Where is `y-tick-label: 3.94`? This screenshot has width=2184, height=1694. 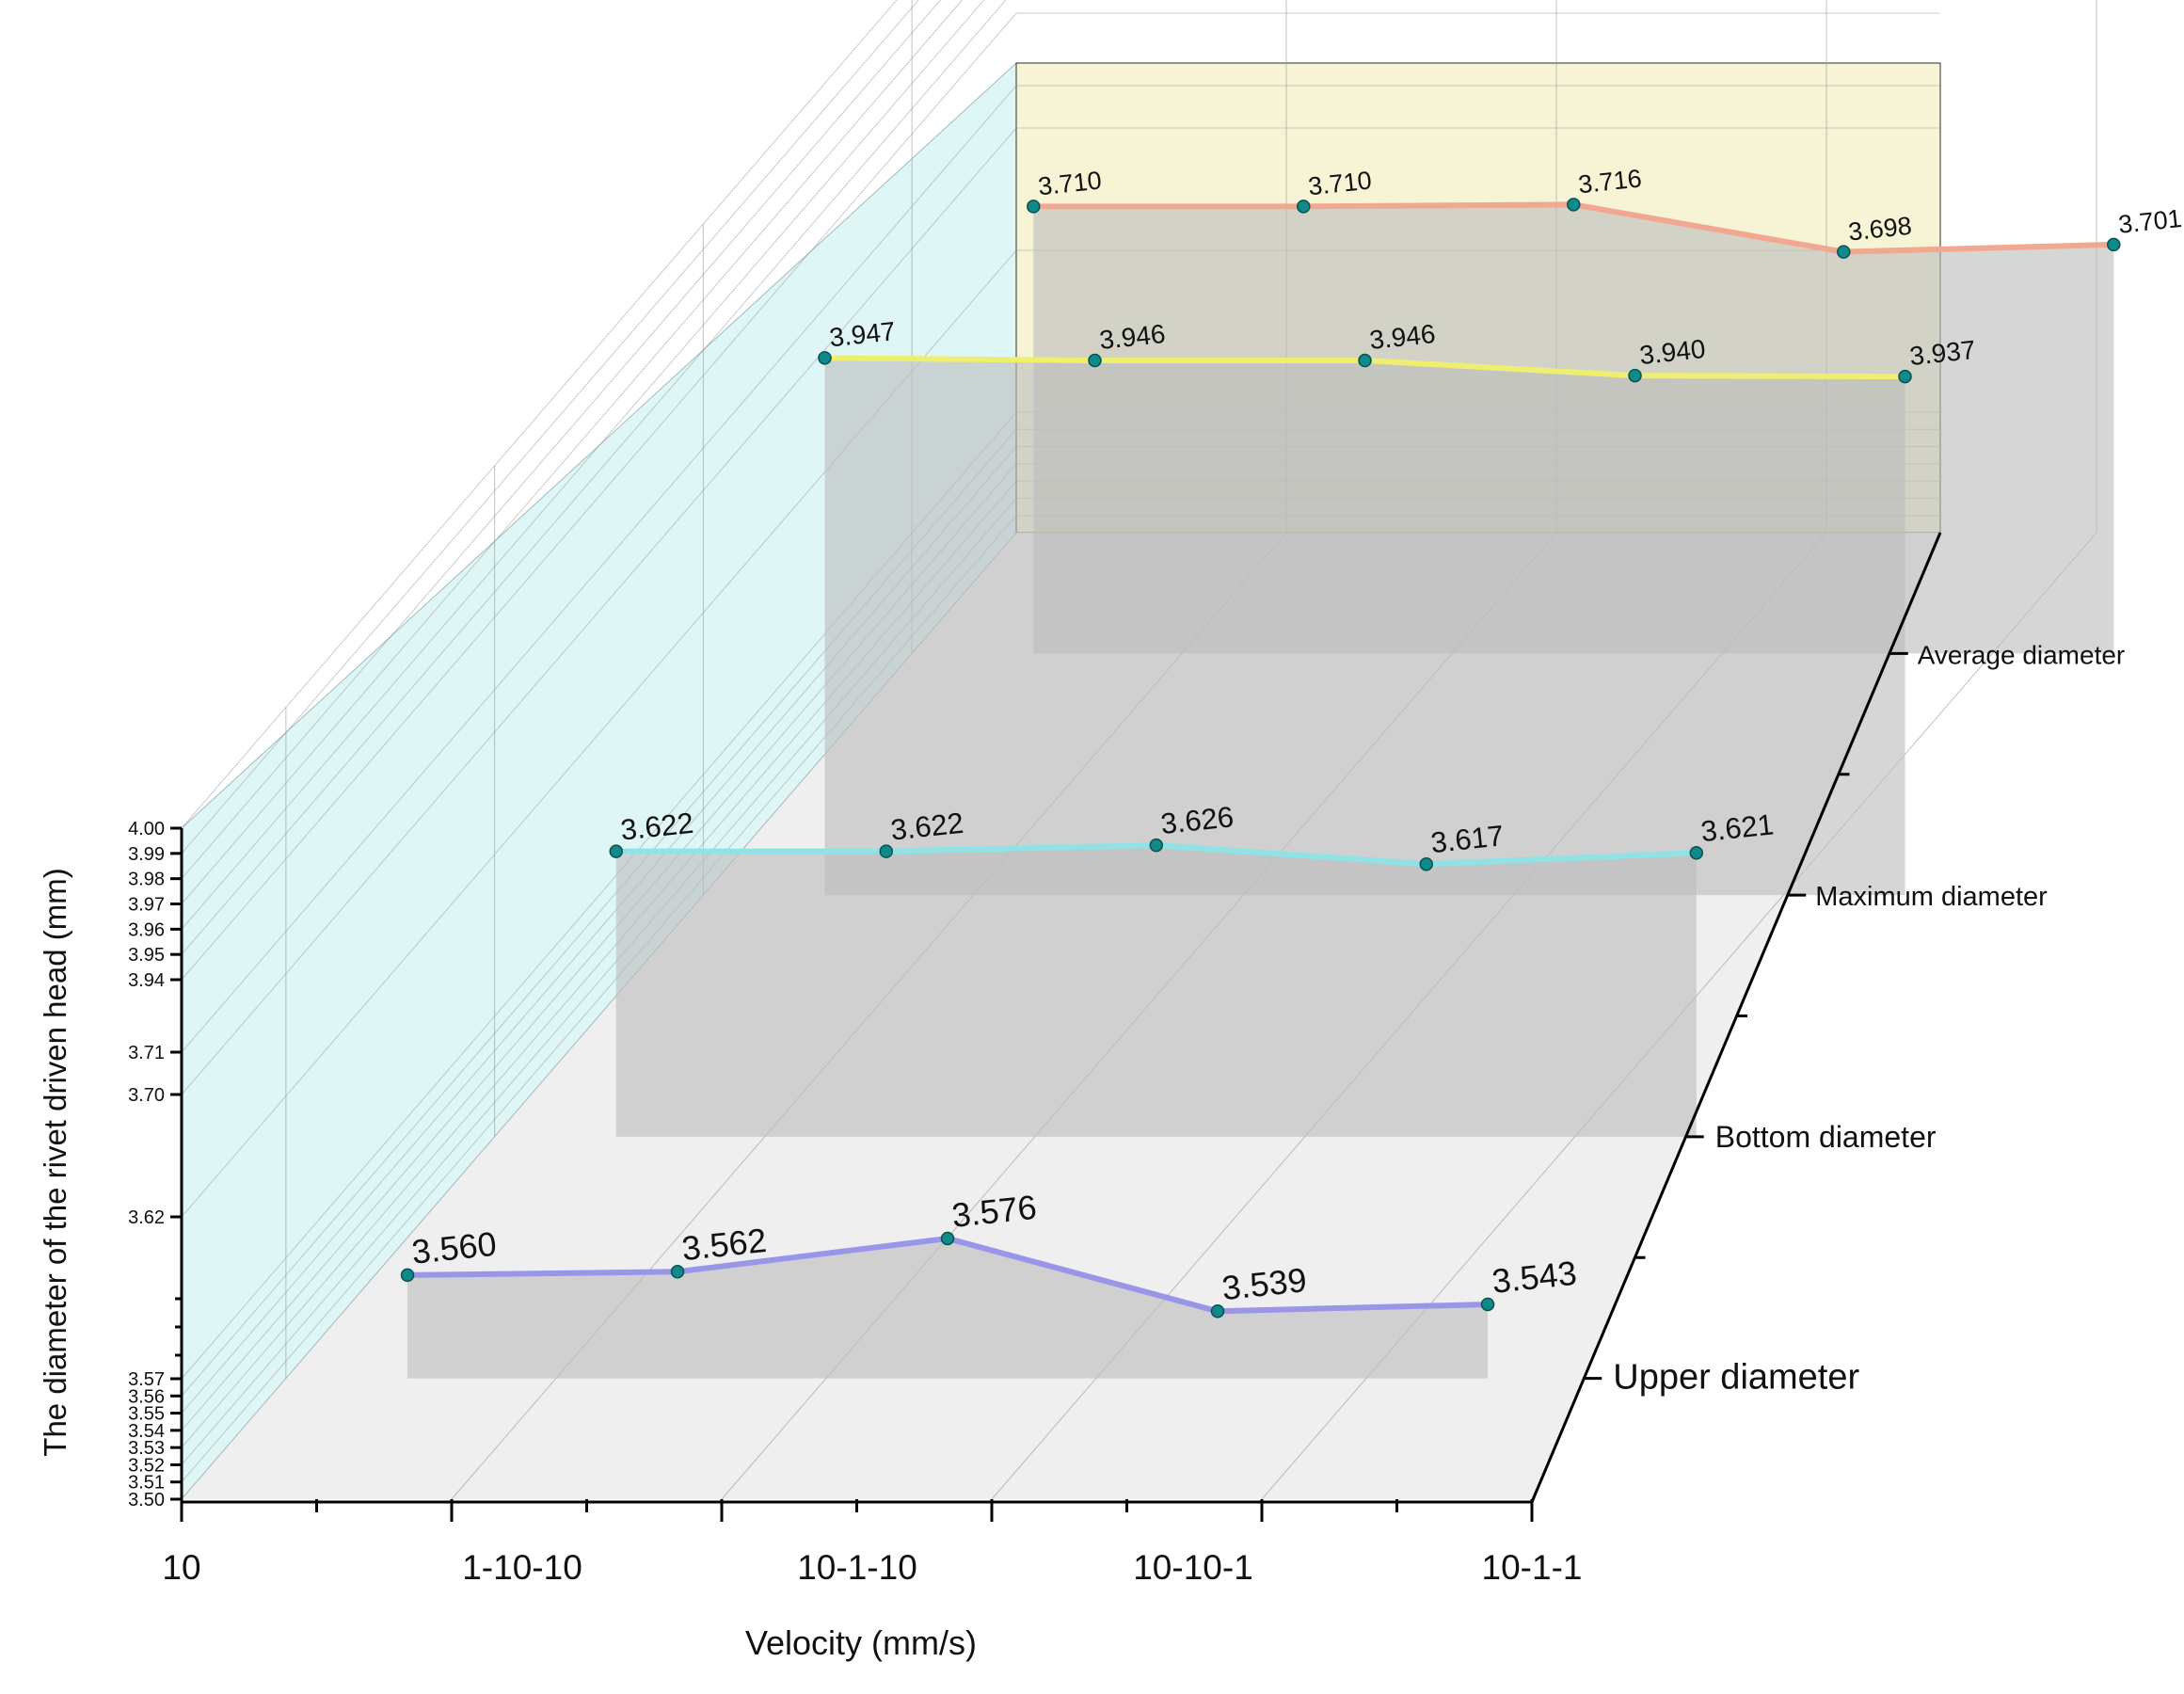 y-tick-label: 3.94 is located at coordinates (146, 980).